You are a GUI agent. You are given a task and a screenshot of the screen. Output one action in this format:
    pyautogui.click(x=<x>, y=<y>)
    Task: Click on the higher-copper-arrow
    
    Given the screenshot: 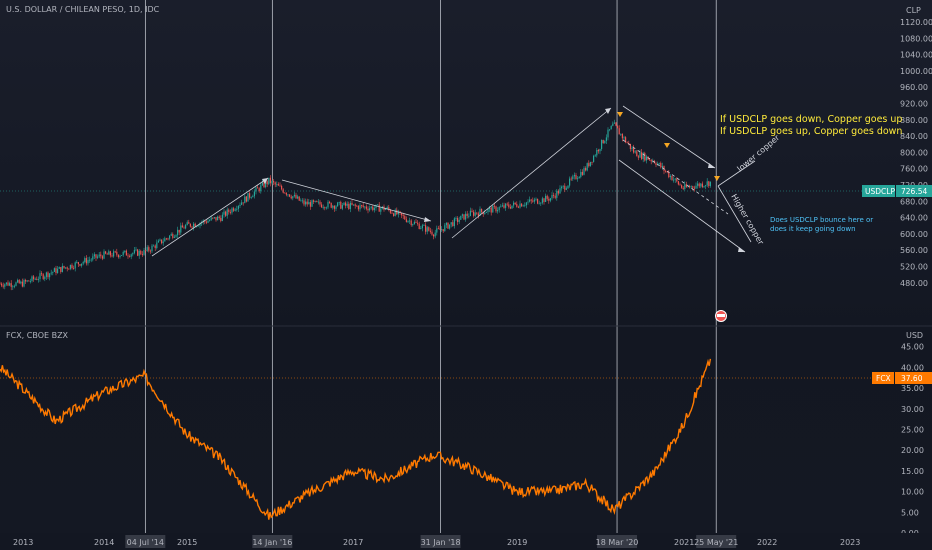 What is the action you would take?
    pyautogui.click(x=734, y=214)
    